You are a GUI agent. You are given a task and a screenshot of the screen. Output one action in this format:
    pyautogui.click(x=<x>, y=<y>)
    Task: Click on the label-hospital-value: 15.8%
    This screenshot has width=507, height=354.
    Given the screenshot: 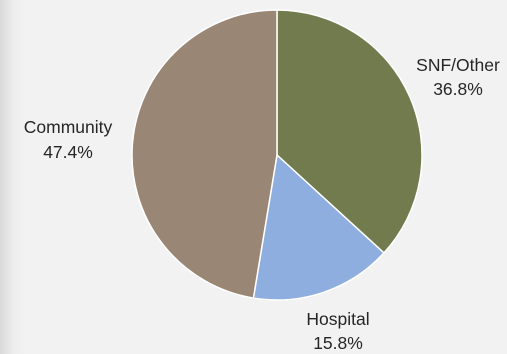 What is the action you would take?
    pyautogui.click(x=338, y=343)
    